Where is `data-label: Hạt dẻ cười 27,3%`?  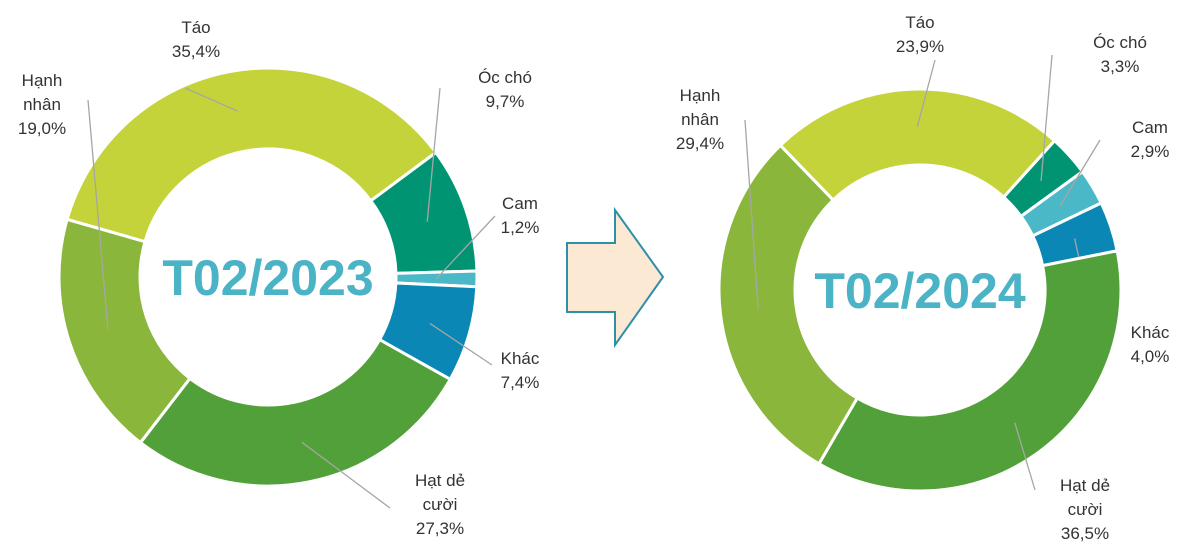
data-label: Hạt dẻ cười 27,3% is located at coordinates (440, 505).